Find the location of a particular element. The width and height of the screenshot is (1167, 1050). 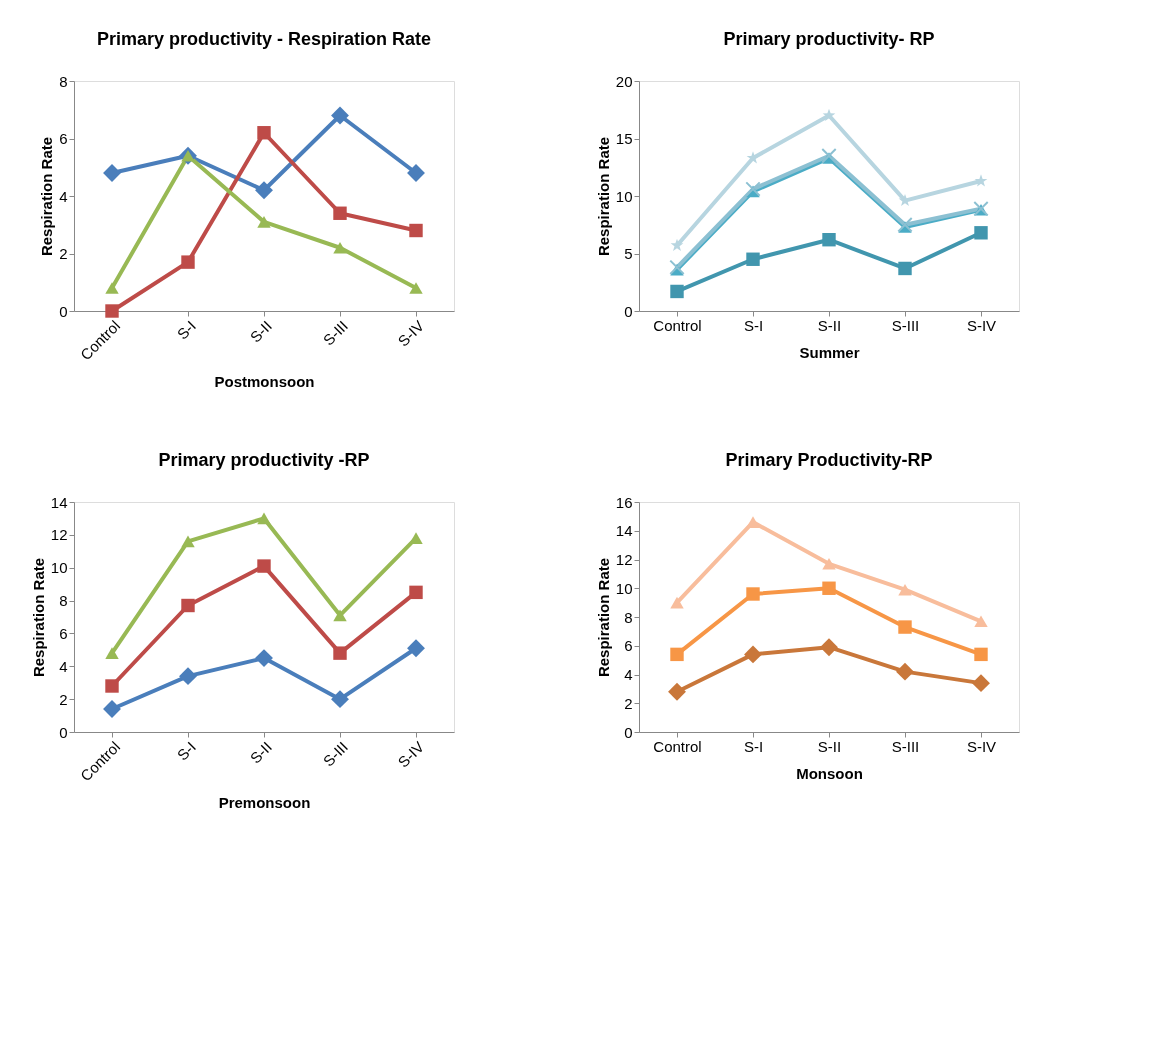

y-tick-label: 5 is located at coordinates (628, 253).